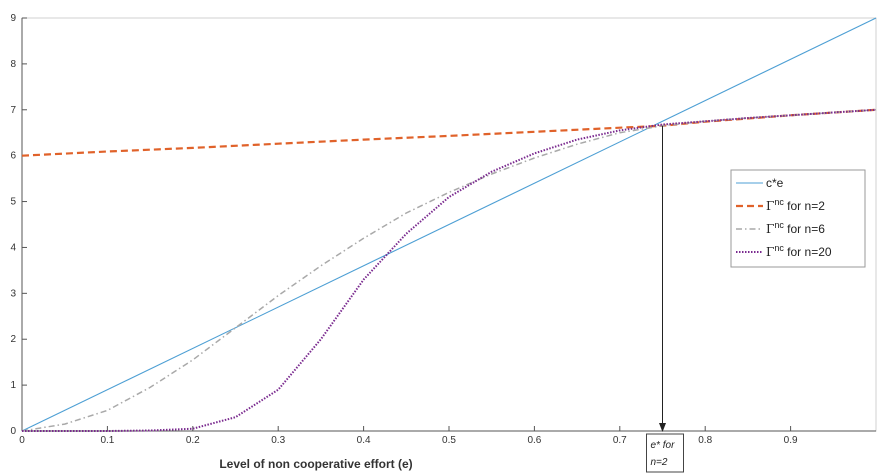 The width and height of the screenshot is (878, 473). Describe the element at coordinates (791, 440) in the screenshot. I see `x-tick-label: 0.9` at that location.